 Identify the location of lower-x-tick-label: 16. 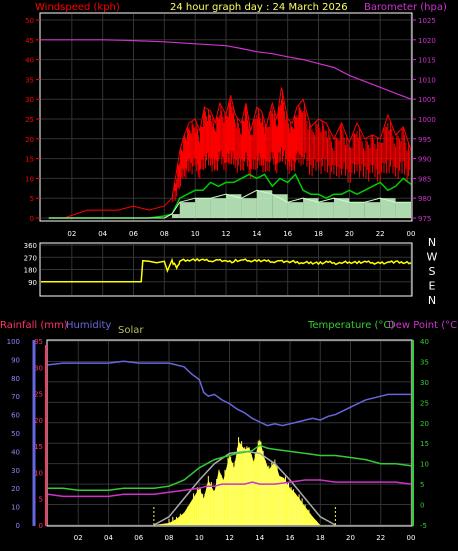
(290, 538).